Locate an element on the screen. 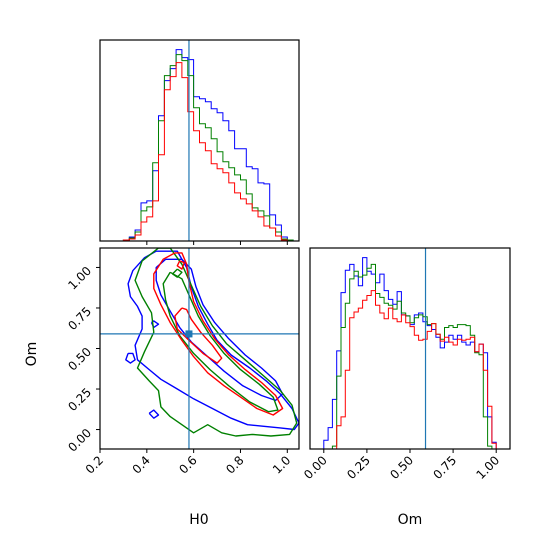 The width and height of the screenshot is (550, 550). om-x-axis-label: Om is located at coordinates (410, 520).